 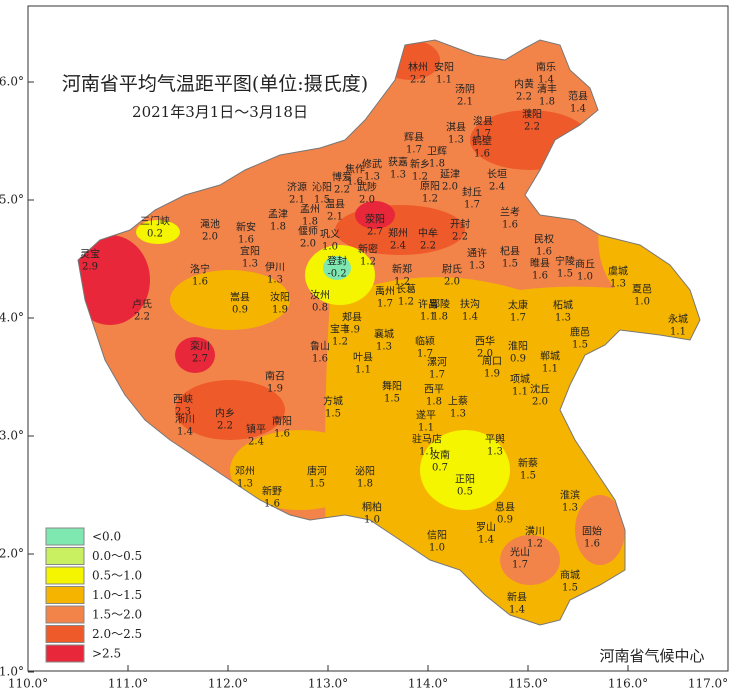 What do you see at coordinates (482, 141) in the screenshot?
I see `station-name: 鹤壁` at bounding box center [482, 141].